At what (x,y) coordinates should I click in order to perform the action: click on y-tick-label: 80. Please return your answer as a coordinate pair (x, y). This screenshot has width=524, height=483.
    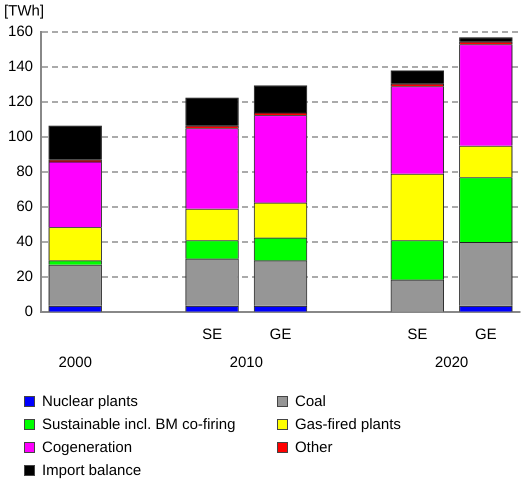
    Looking at the image, I should click on (25, 171).